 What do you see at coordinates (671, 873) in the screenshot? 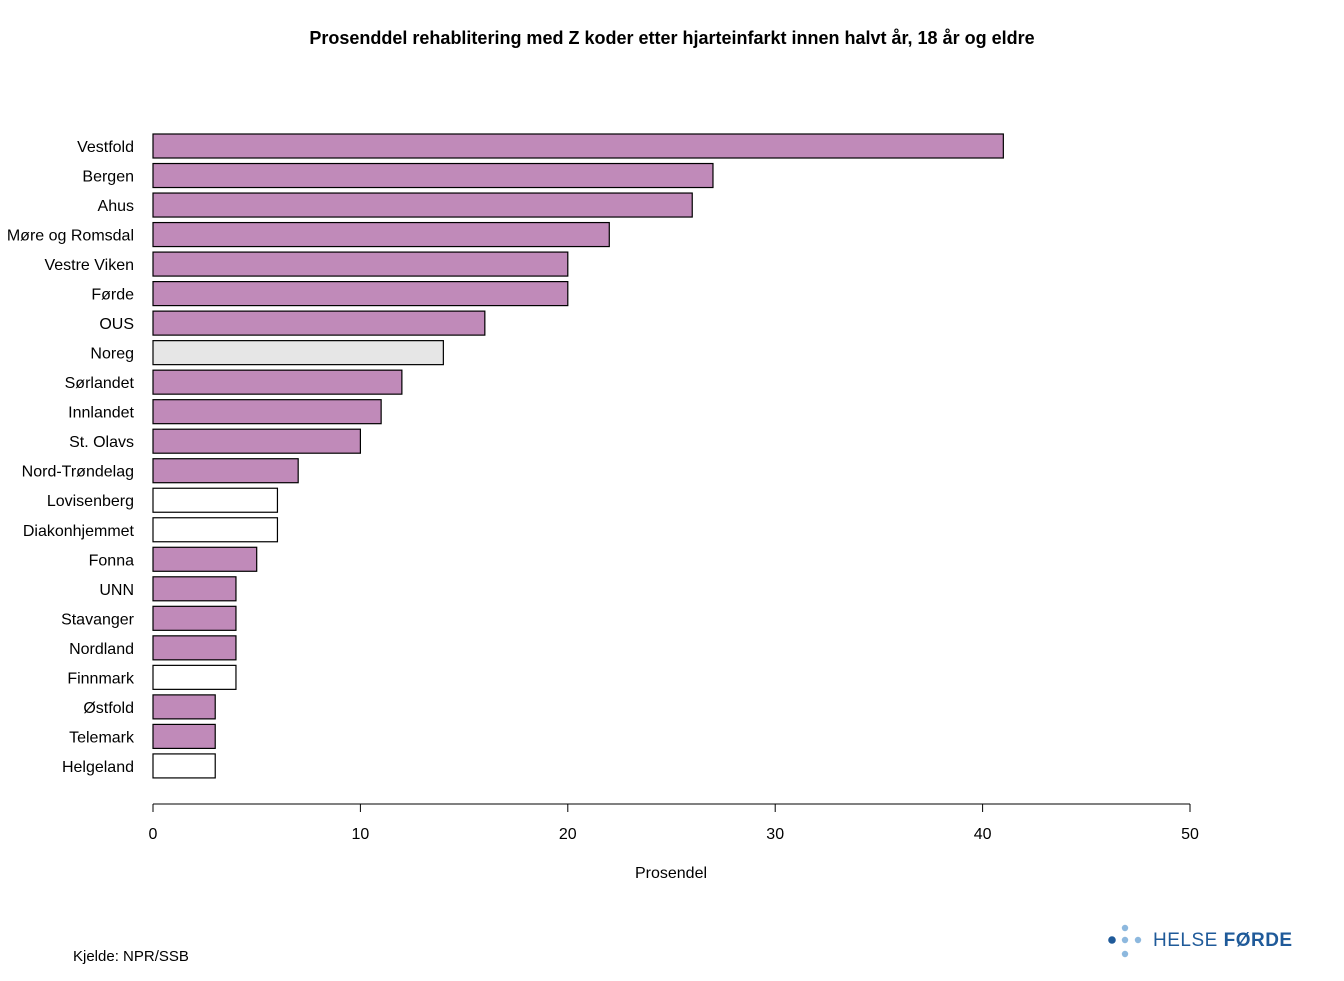
I see `x-axis-label: Prosendel` at bounding box center [671, 873].